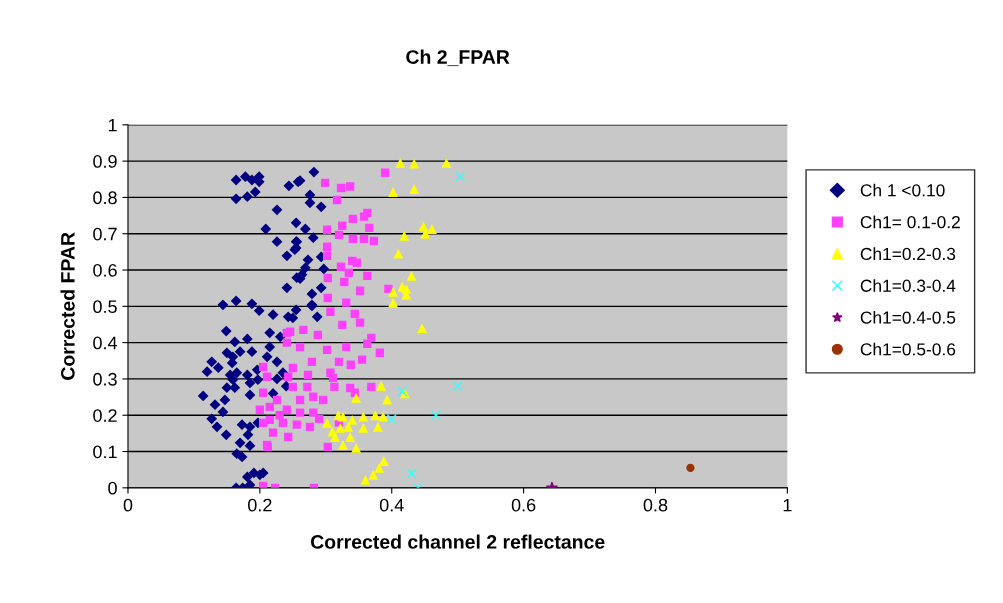  Describe the element at coordinates (105, 452) in the screenshot. I see `y-tick-label: 0.1` at that location.